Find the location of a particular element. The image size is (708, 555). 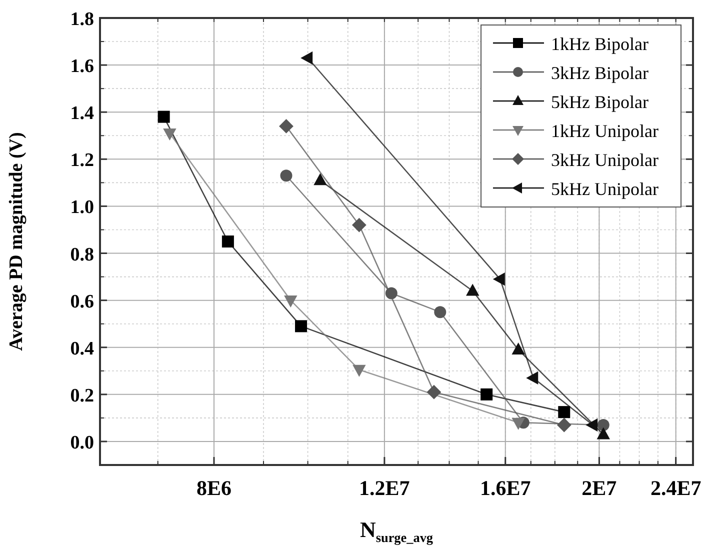

legend-label: 1kHz Bipolar is located at coordinates (599, 44).